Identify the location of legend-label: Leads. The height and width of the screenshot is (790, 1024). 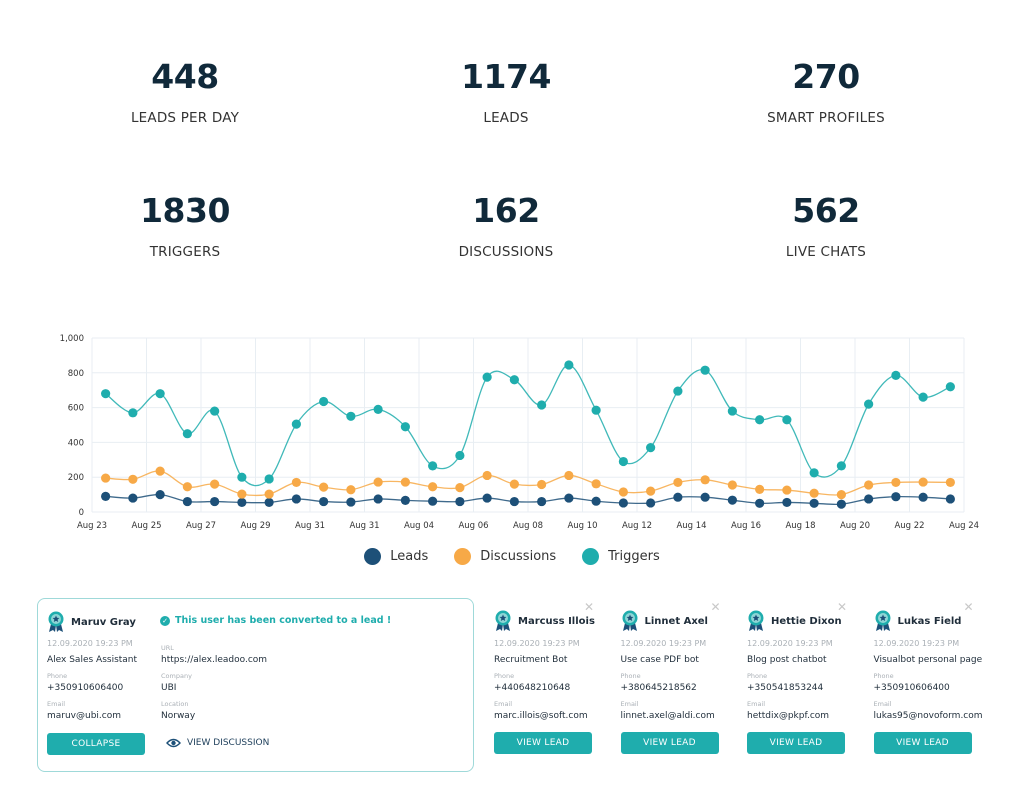
(409, 556).